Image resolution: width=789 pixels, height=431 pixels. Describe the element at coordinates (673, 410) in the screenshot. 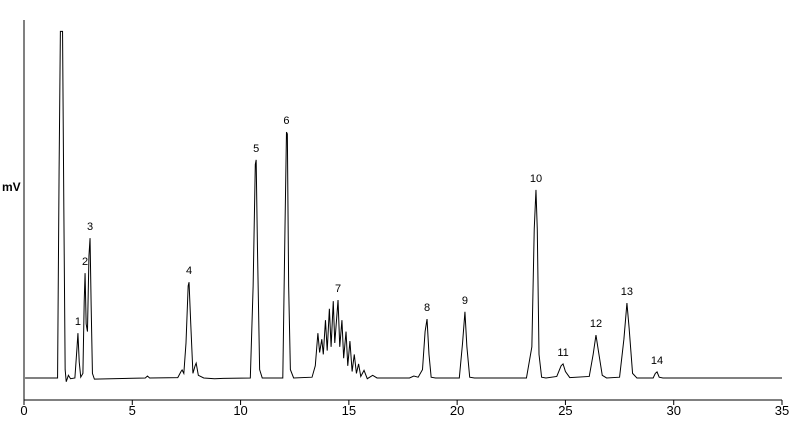

I see `x-tick-label: 30` at that location.